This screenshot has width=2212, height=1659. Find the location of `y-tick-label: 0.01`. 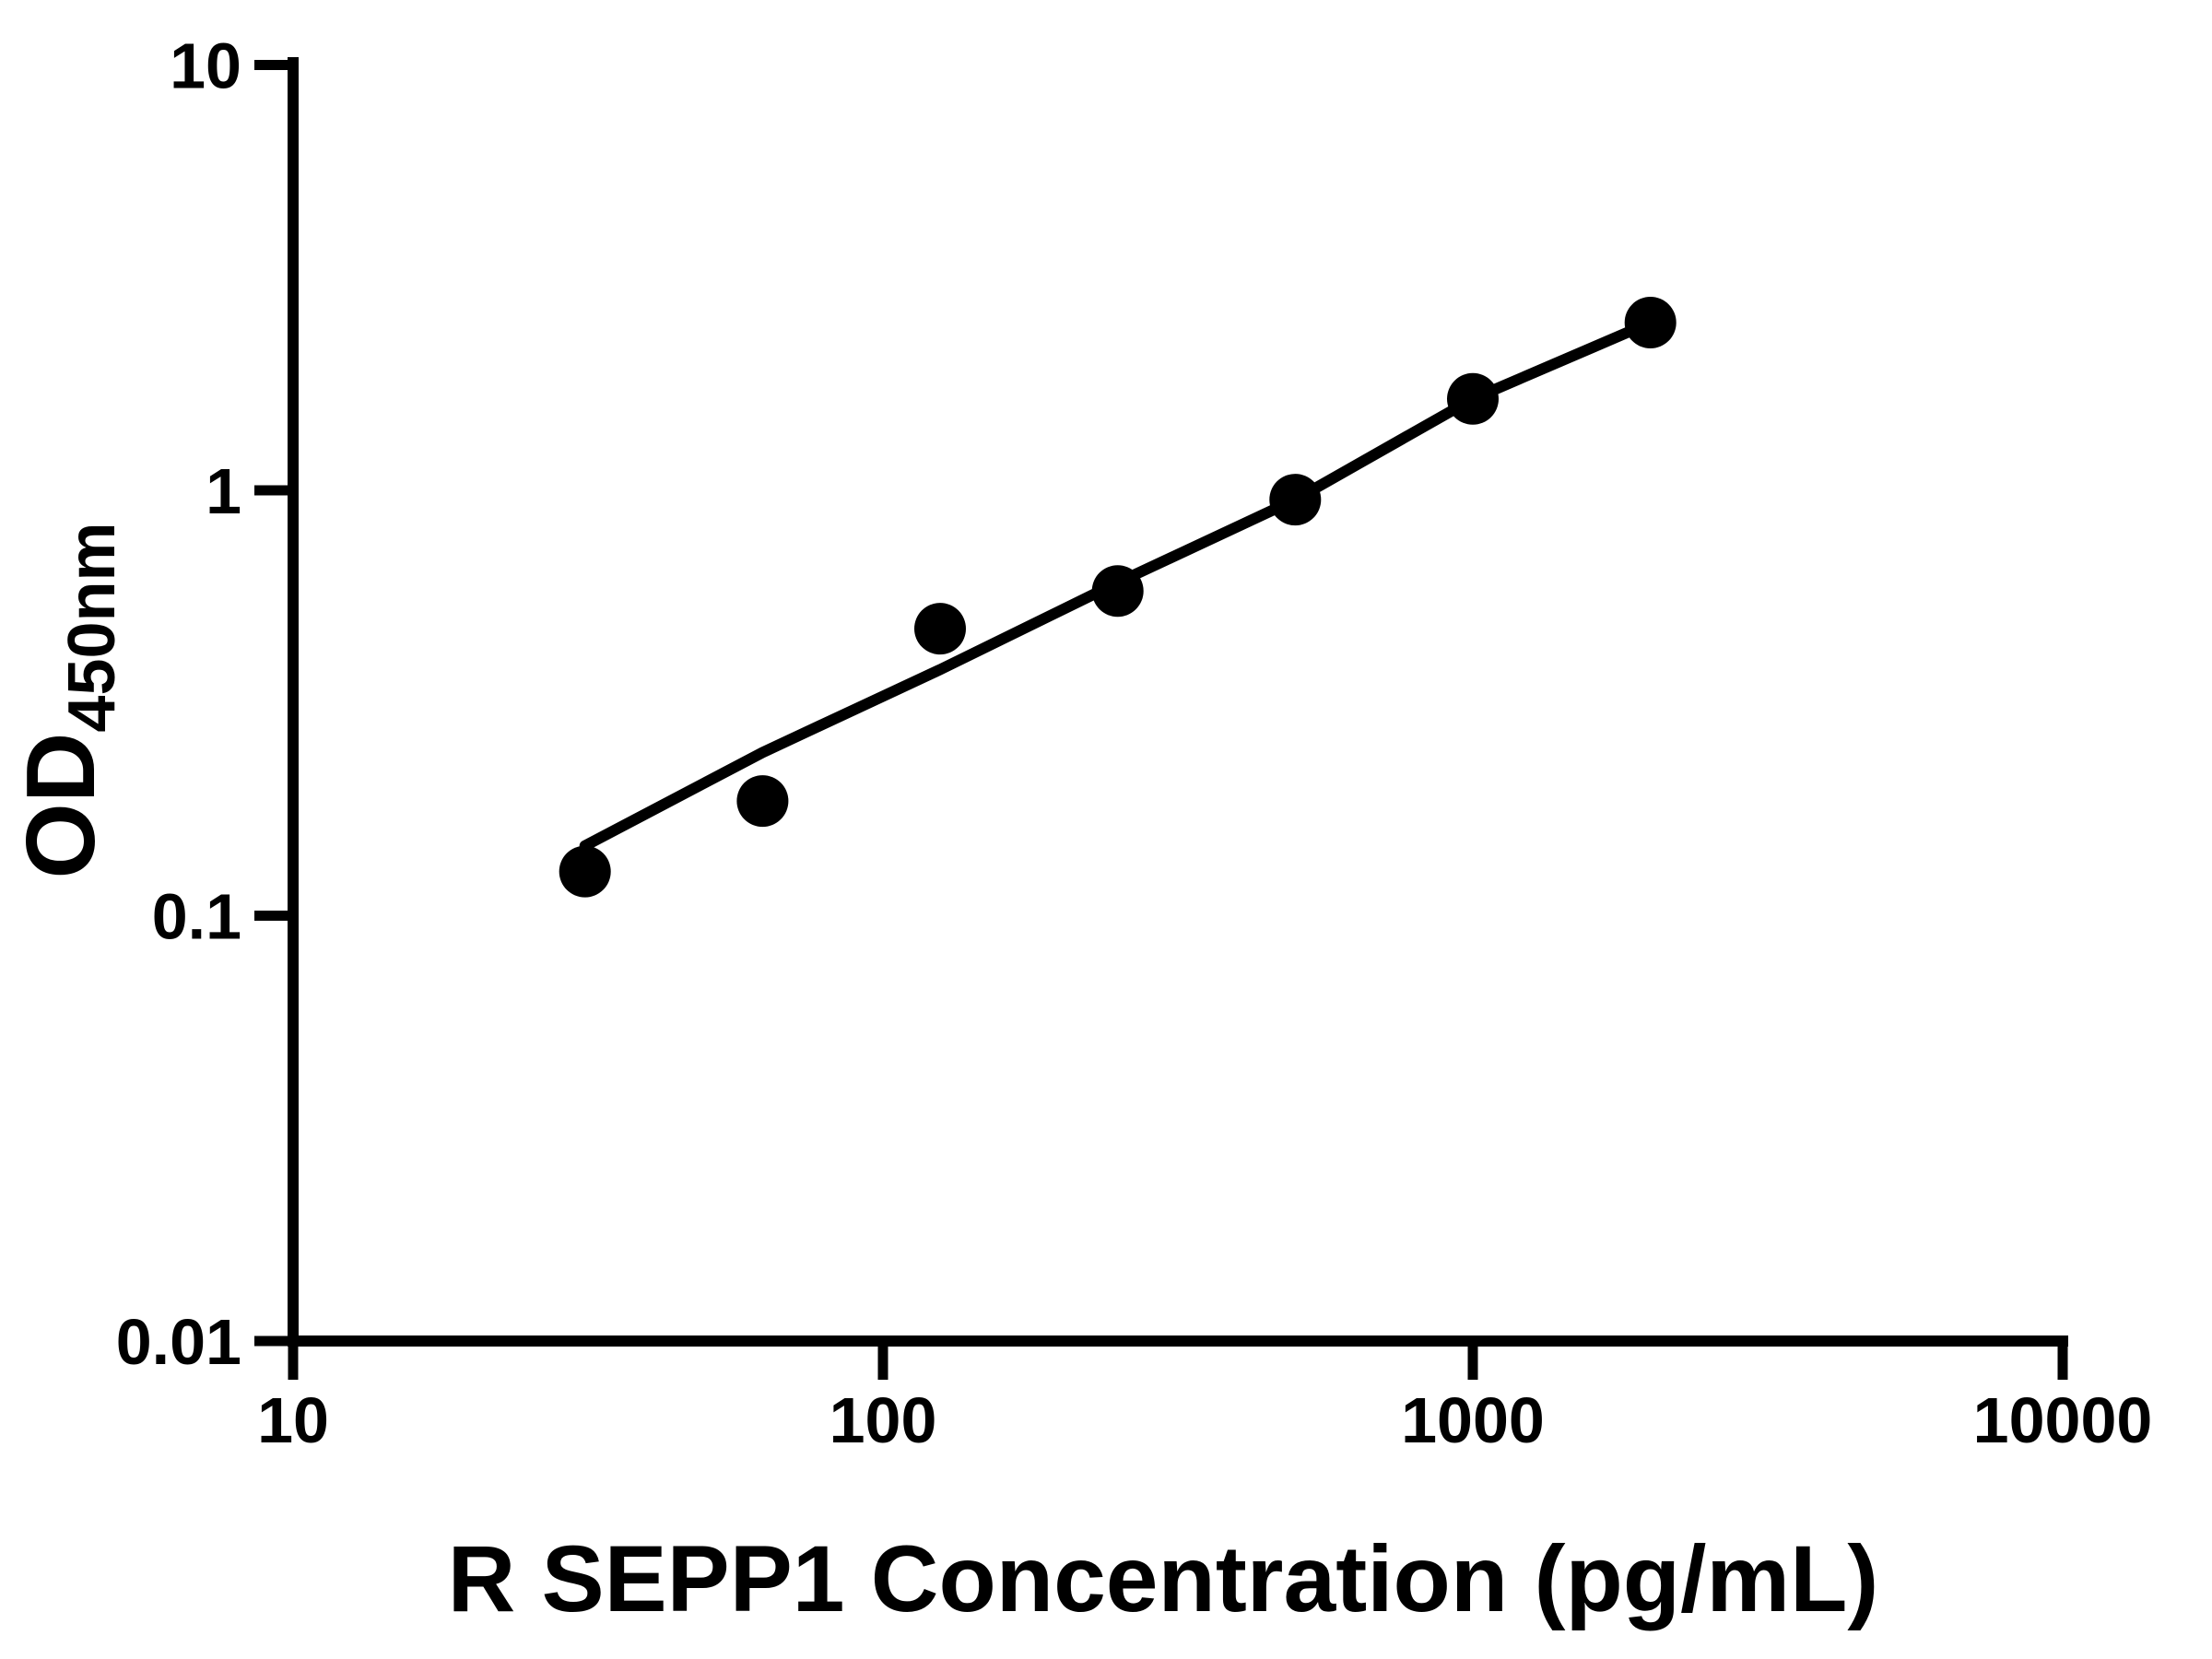

y-tick-label: 0.01 is located at coordinates (178, 1342).